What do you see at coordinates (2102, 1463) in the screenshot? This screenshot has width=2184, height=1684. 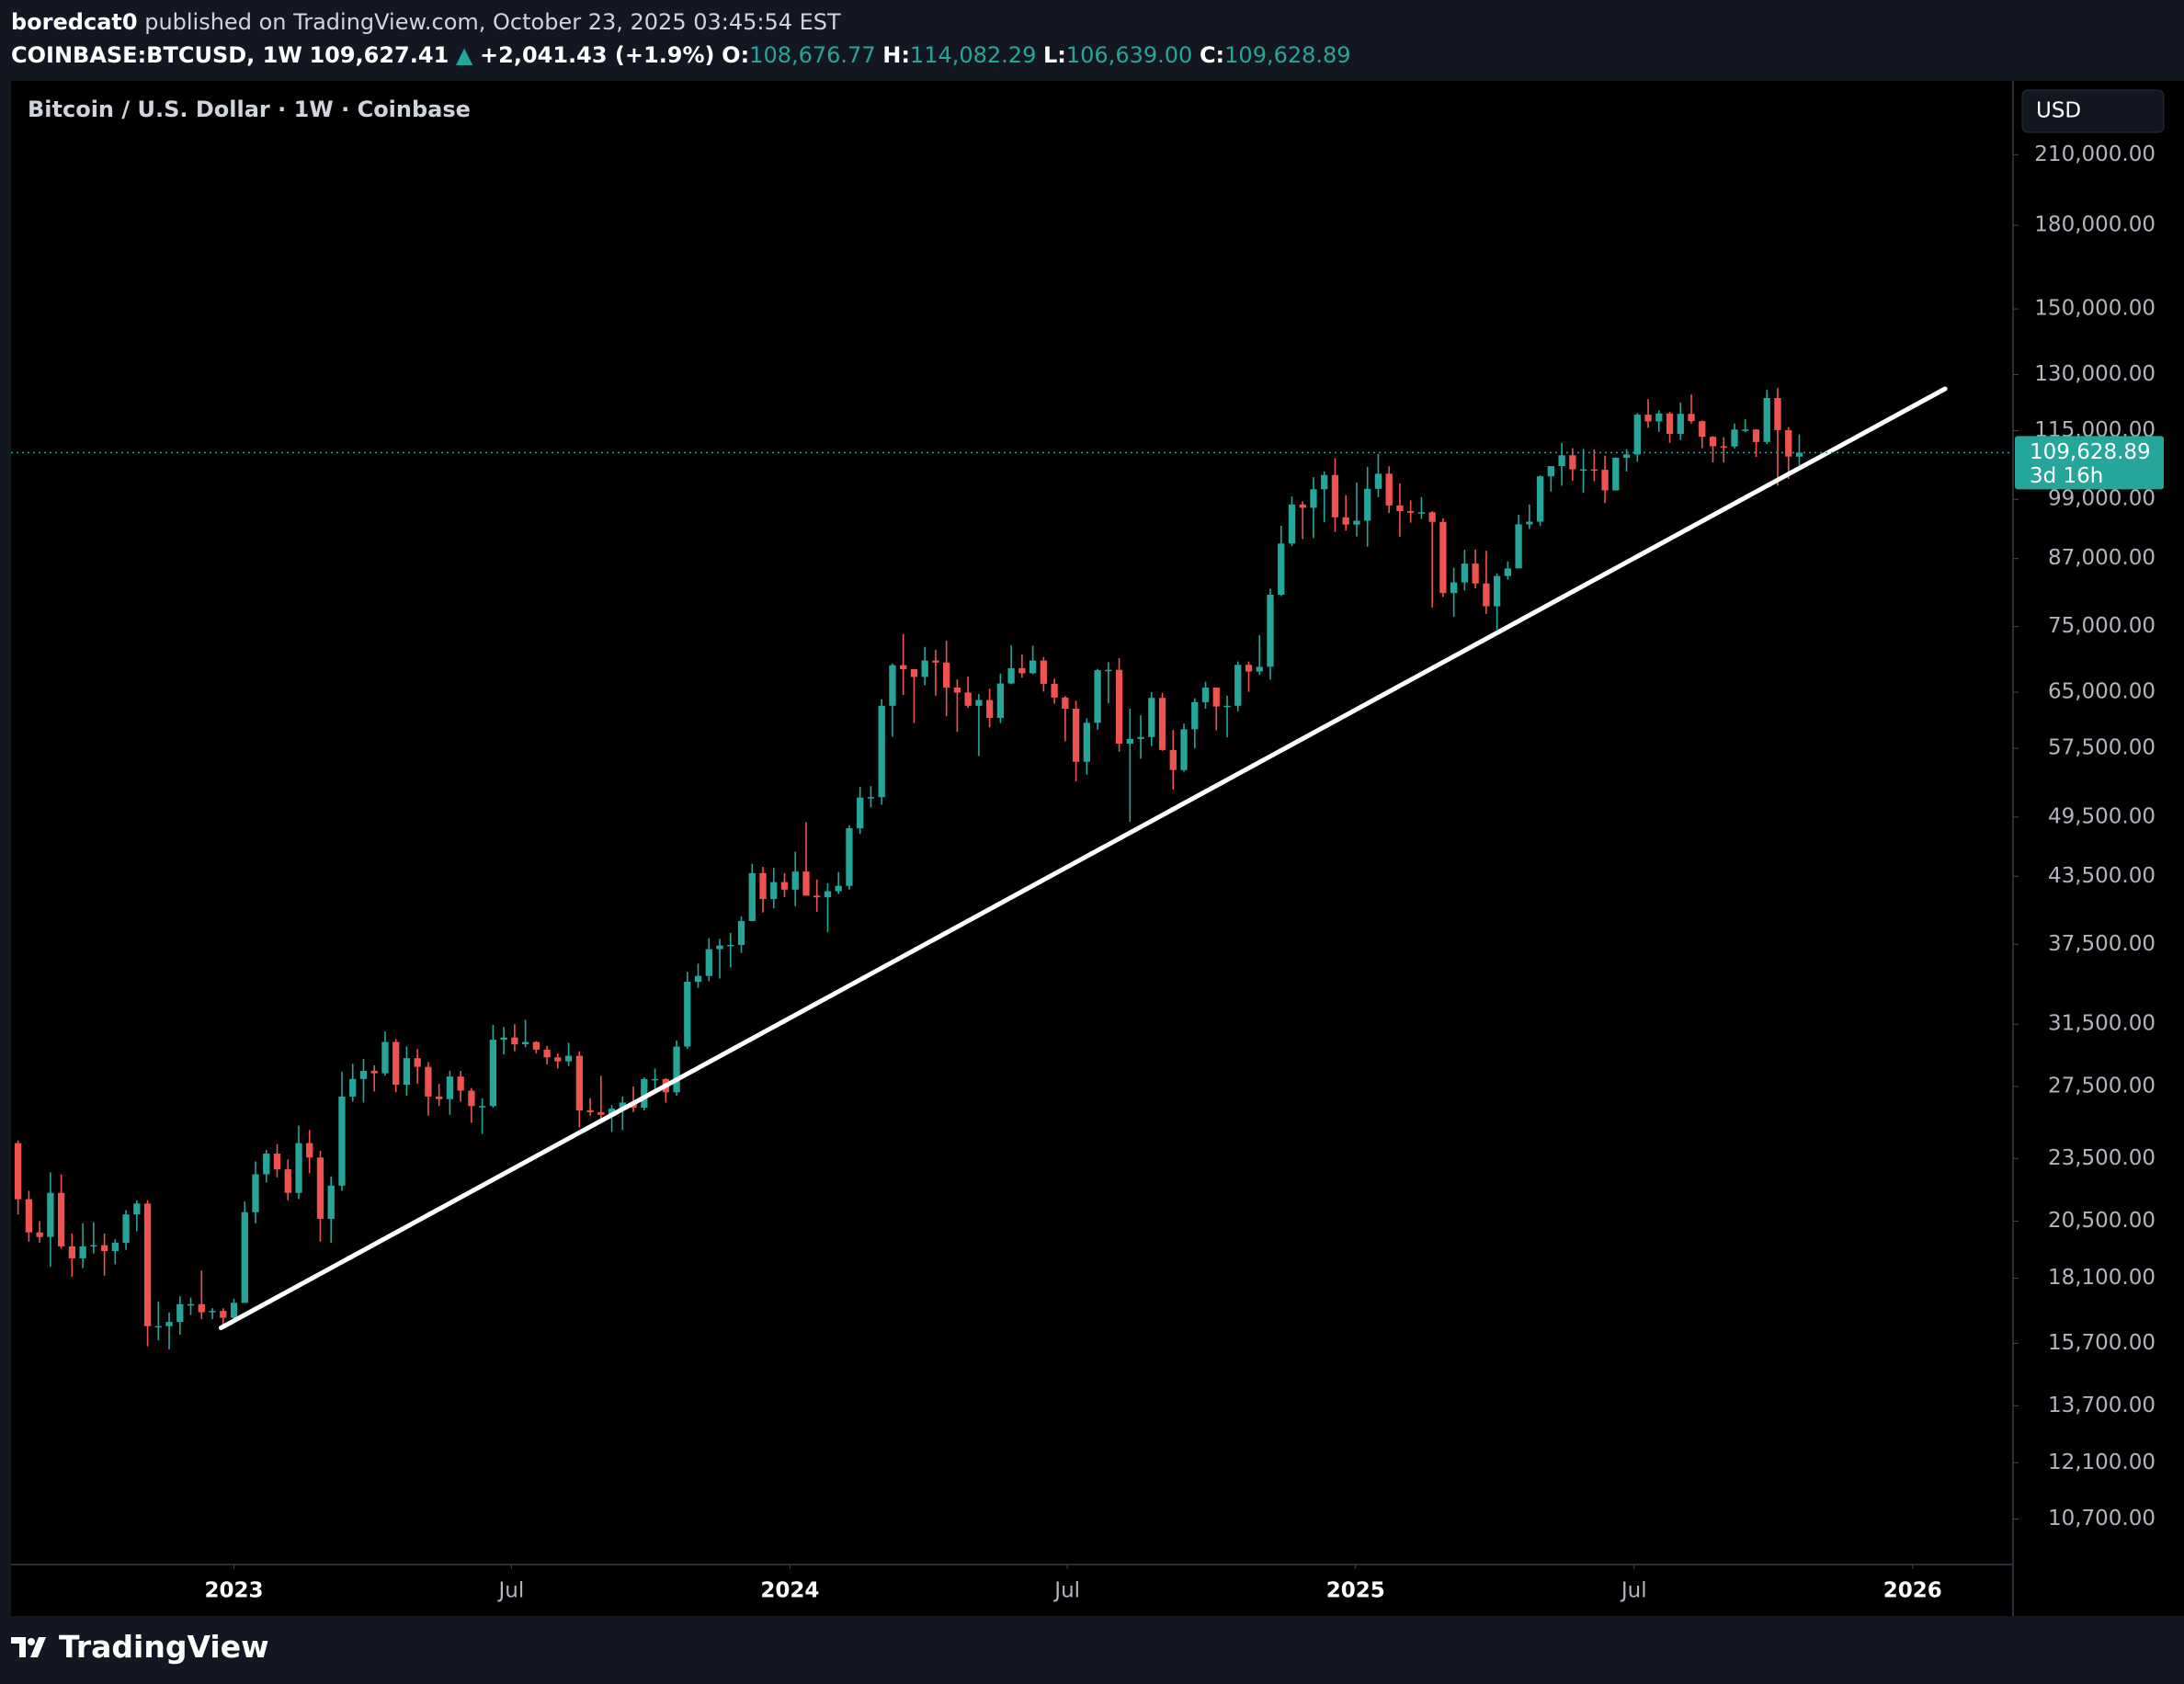 I see `y-tick-label: 12,100.00` at bounding box center [2102, 1463].